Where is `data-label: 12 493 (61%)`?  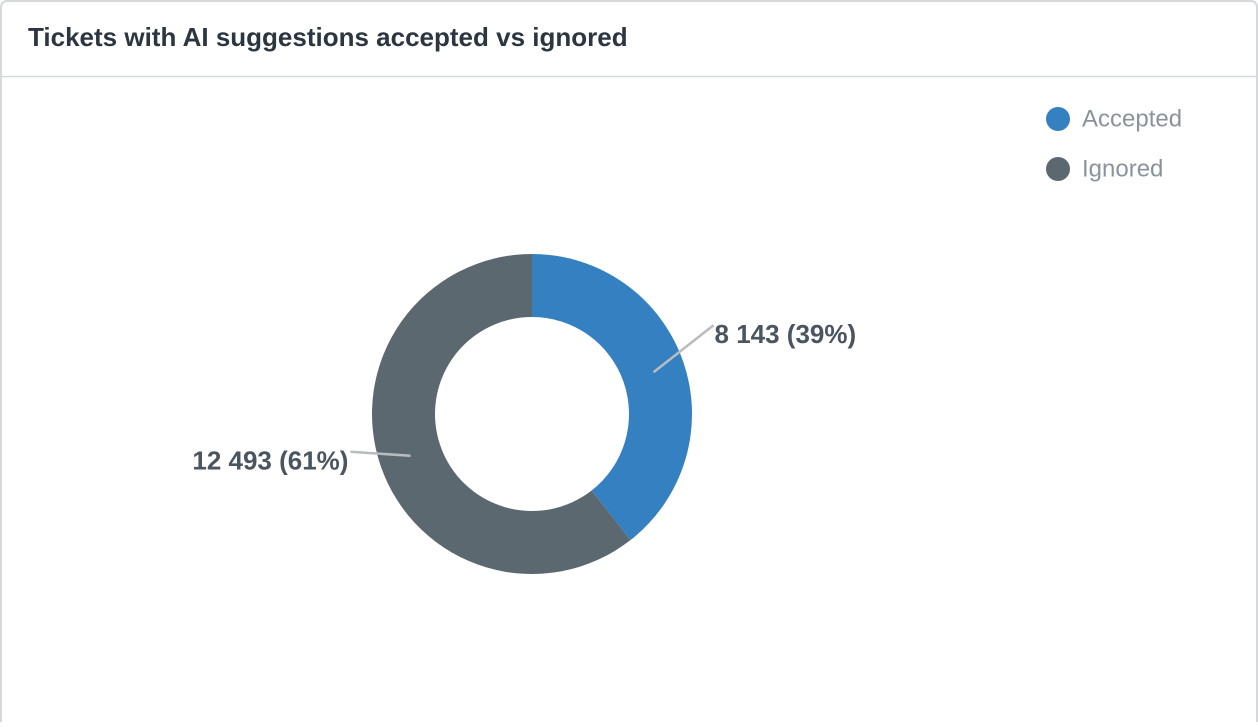
data-label: 12 493 (61%) is located at coordinates (270, 461).